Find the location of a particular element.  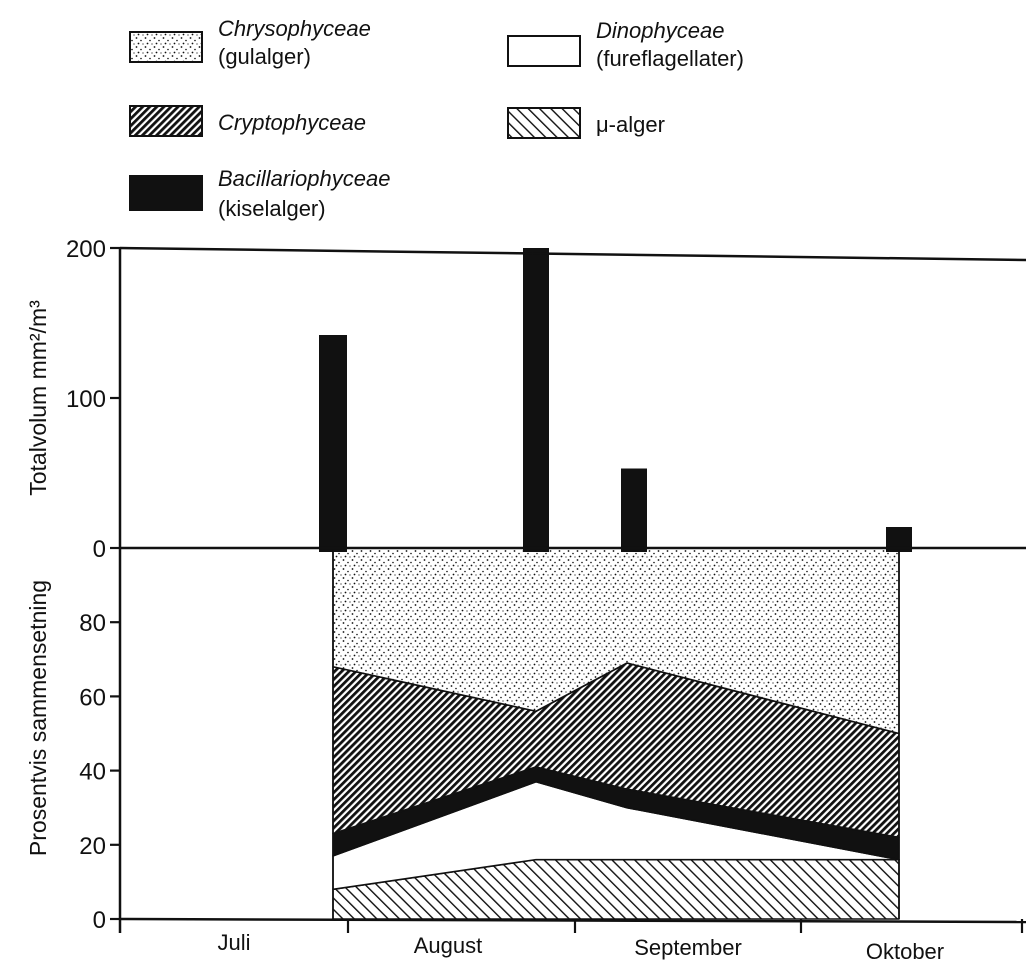

legend-sub-chrysophyceae: (gulalger) is located at coordinates (264, 56).